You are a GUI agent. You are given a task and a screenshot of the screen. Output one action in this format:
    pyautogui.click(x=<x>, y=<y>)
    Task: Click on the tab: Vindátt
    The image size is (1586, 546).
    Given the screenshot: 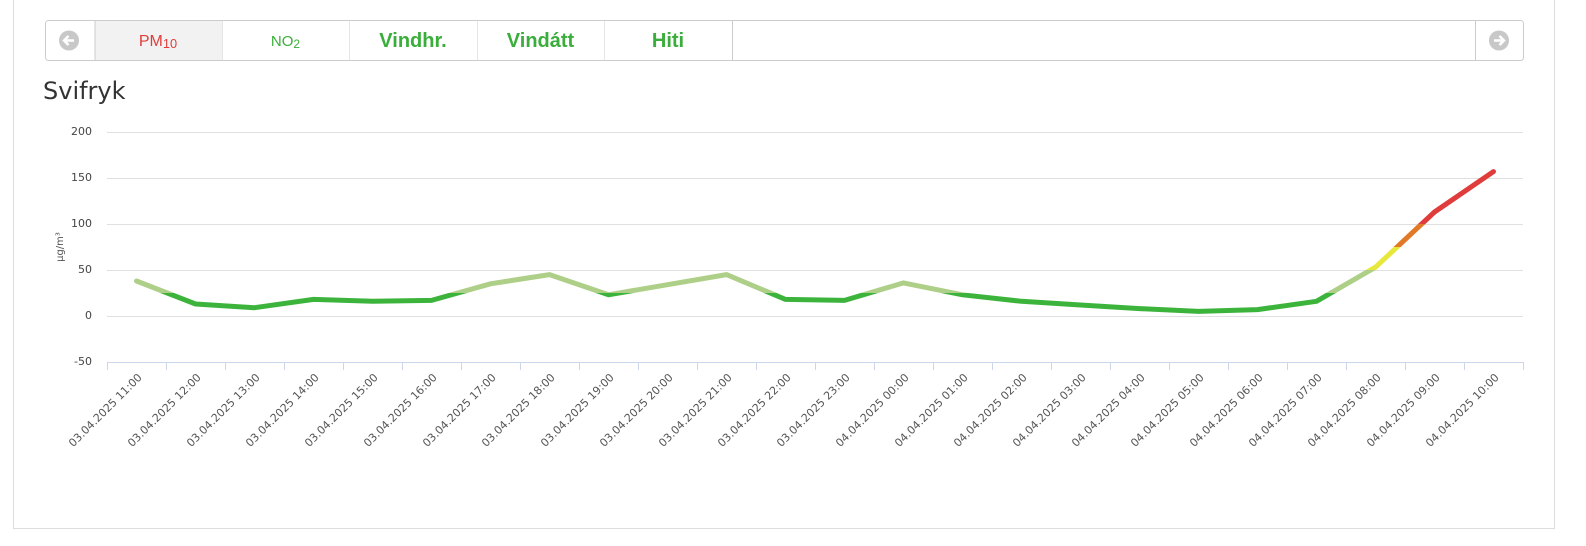 What is the action you would take?
    pyautogui.click(x=541, y=40)
    